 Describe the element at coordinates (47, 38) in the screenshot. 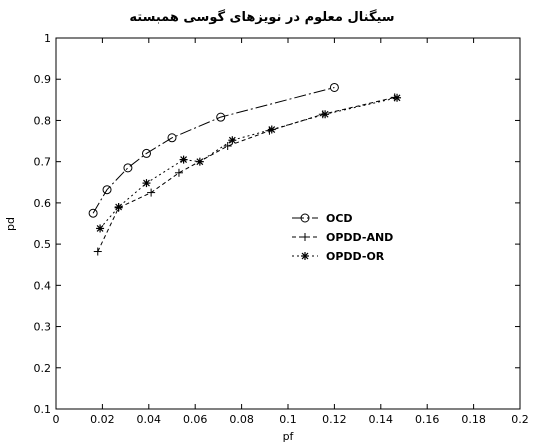

I see `y-tick-label: 1` at that location.